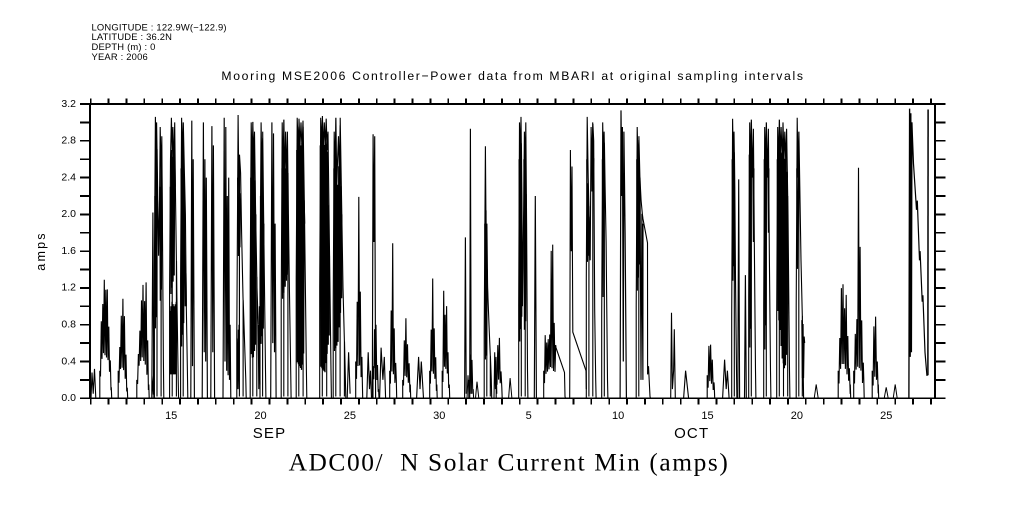  What do you see at coordinates (68, 325) in the screenshot?
I see `svg-text: 0.8` at bounding box center [68, 325].